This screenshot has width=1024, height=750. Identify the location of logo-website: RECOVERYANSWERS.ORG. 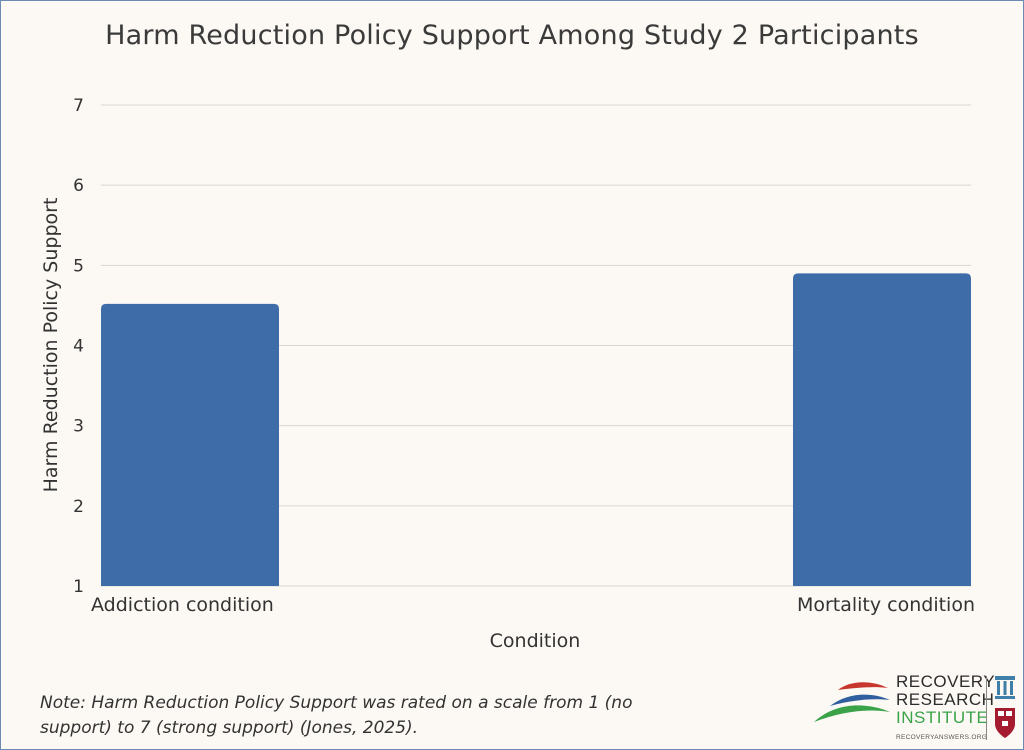
(942, 737).